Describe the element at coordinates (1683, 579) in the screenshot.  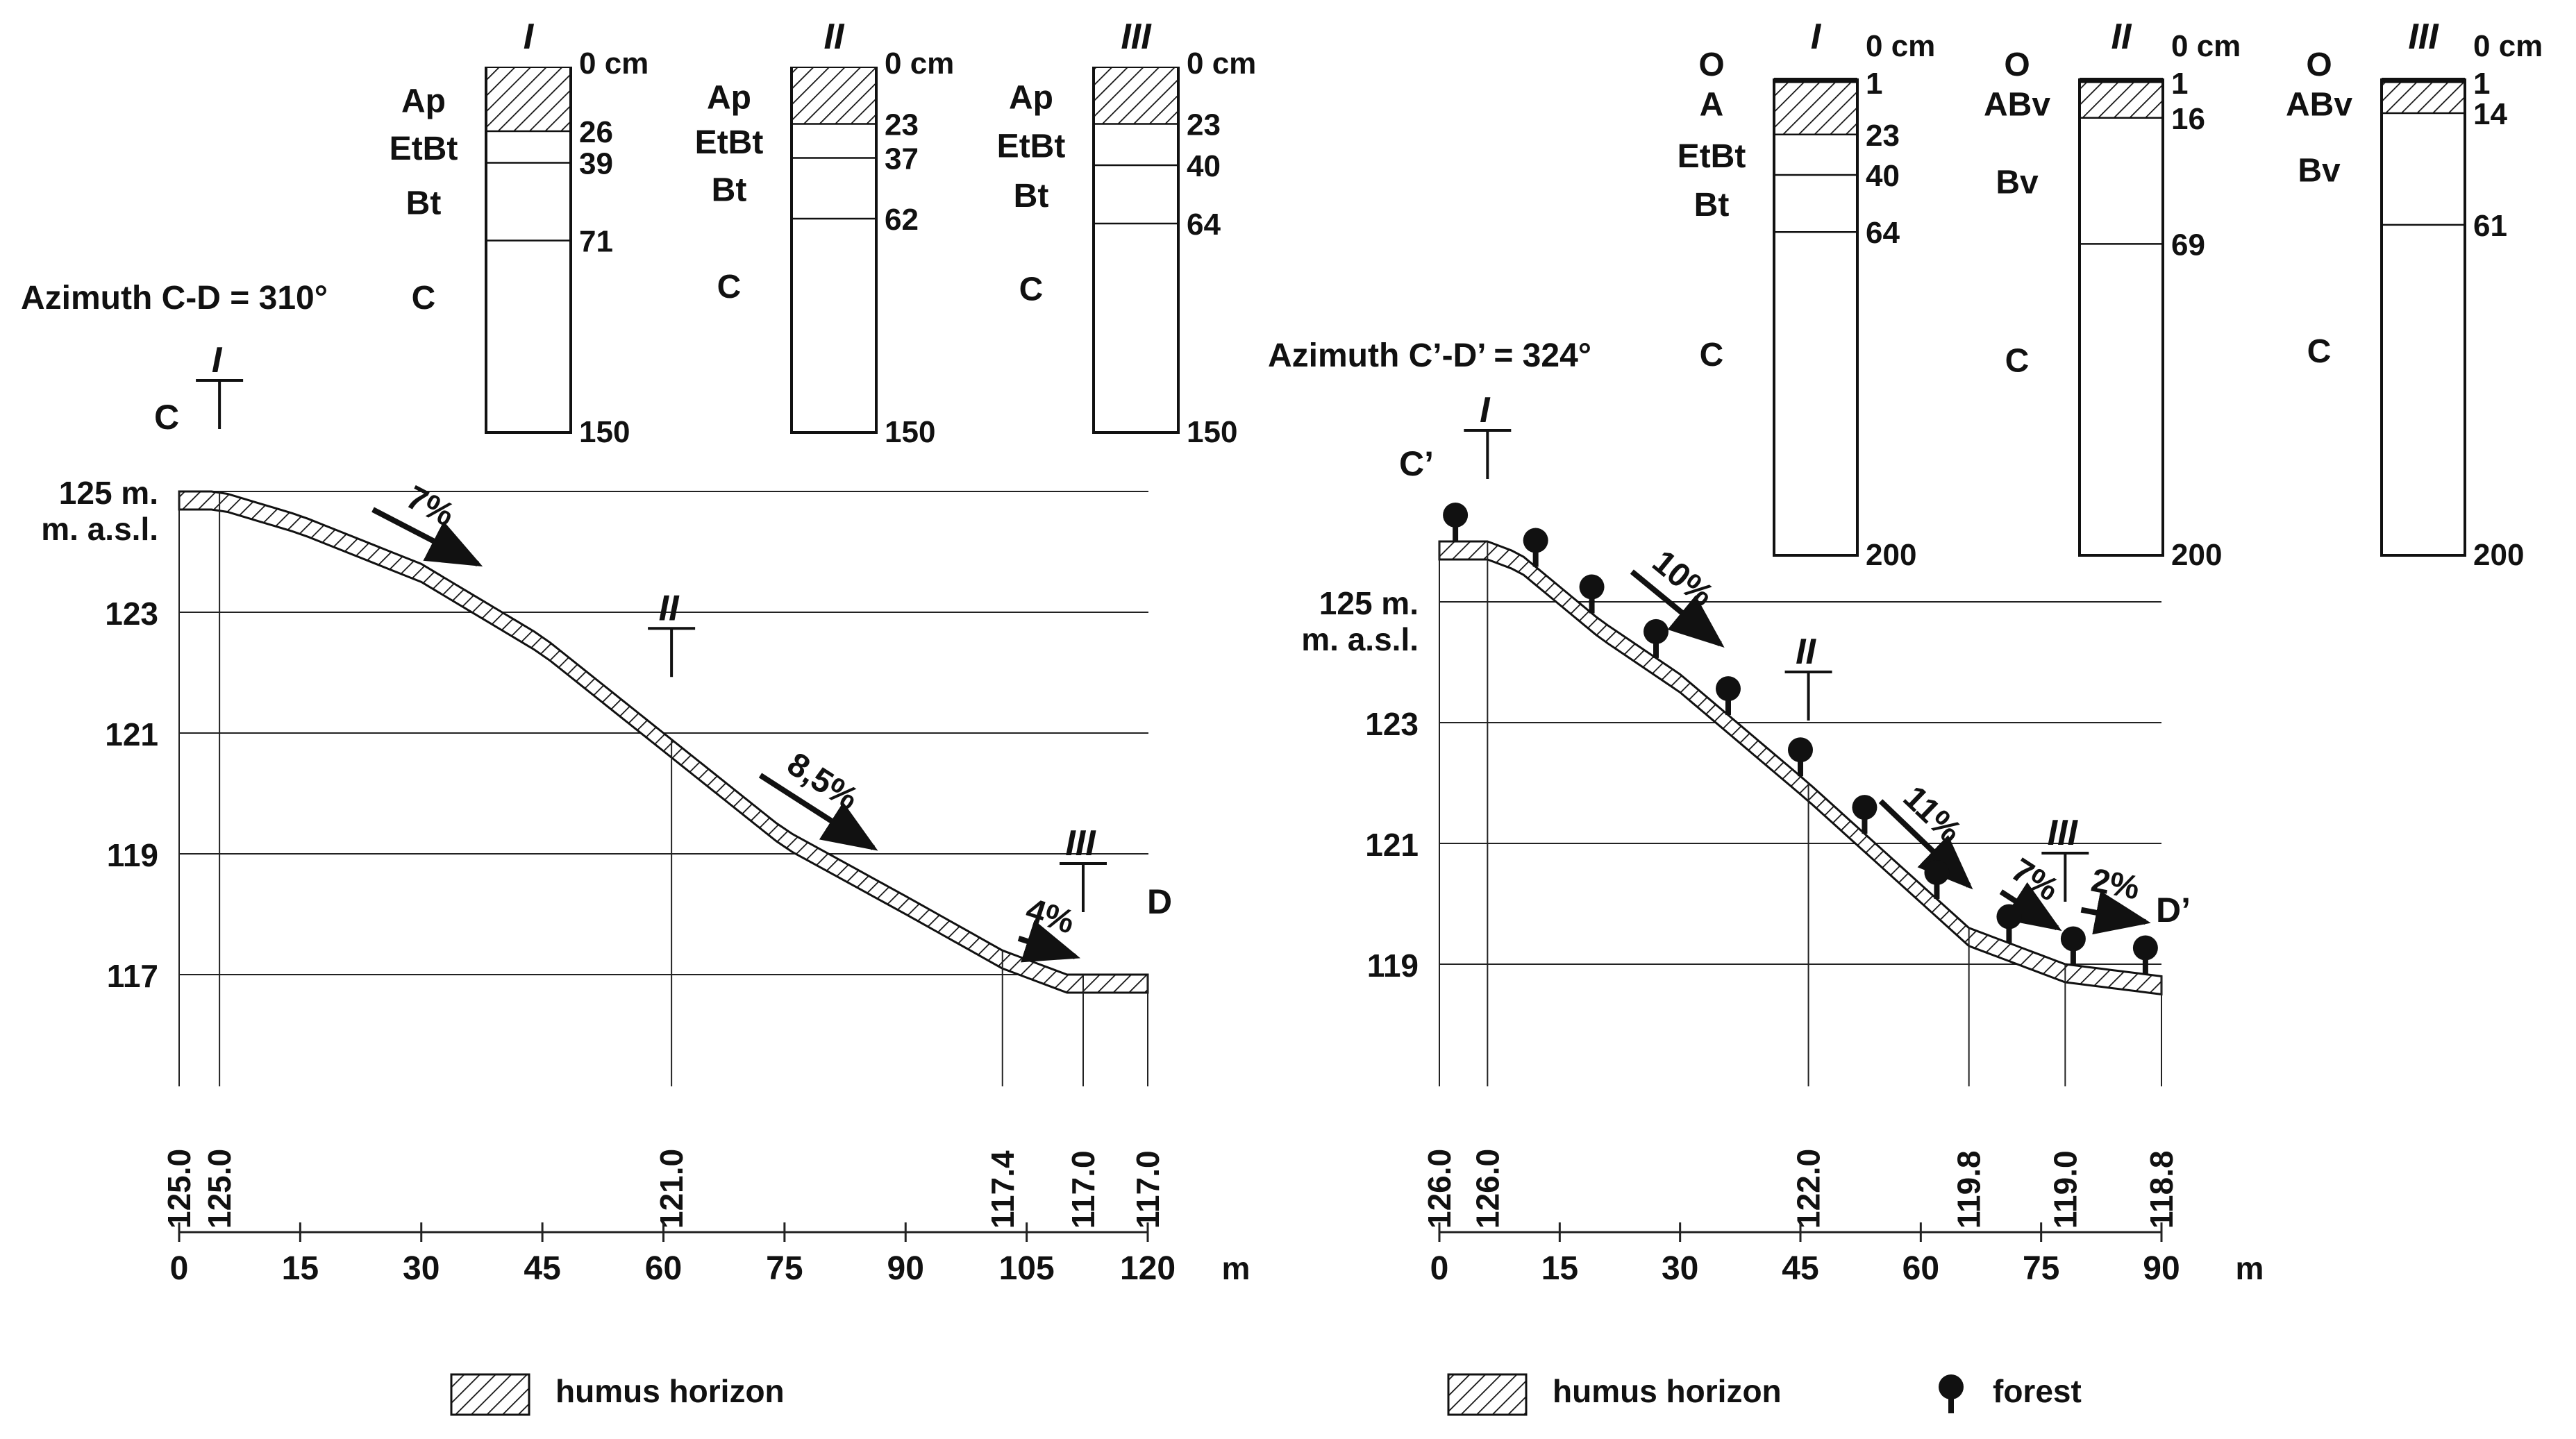
I see `slope-label: 10%` at that location.